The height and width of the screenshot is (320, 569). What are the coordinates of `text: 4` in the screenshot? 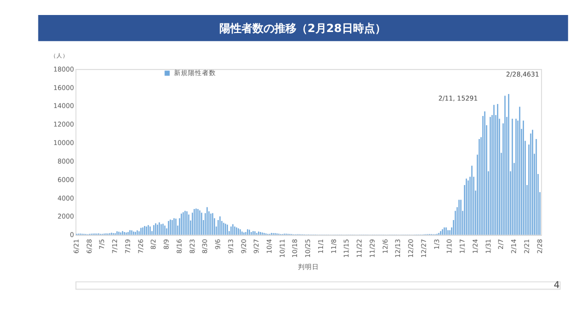 It's located at (557, 285).